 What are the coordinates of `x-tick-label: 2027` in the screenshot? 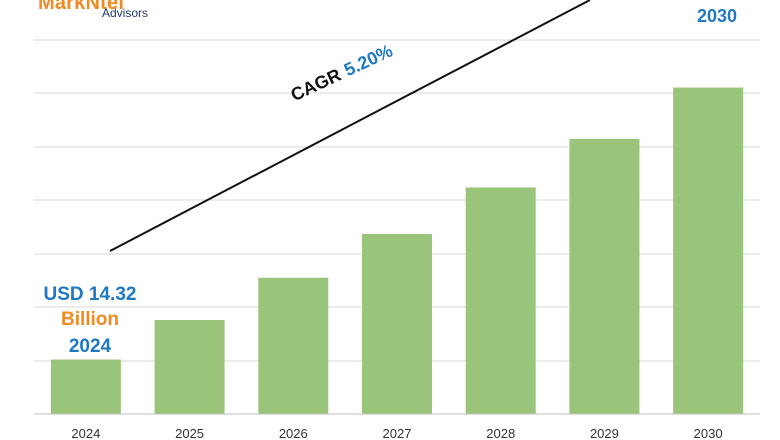 It's located at (397, 433).